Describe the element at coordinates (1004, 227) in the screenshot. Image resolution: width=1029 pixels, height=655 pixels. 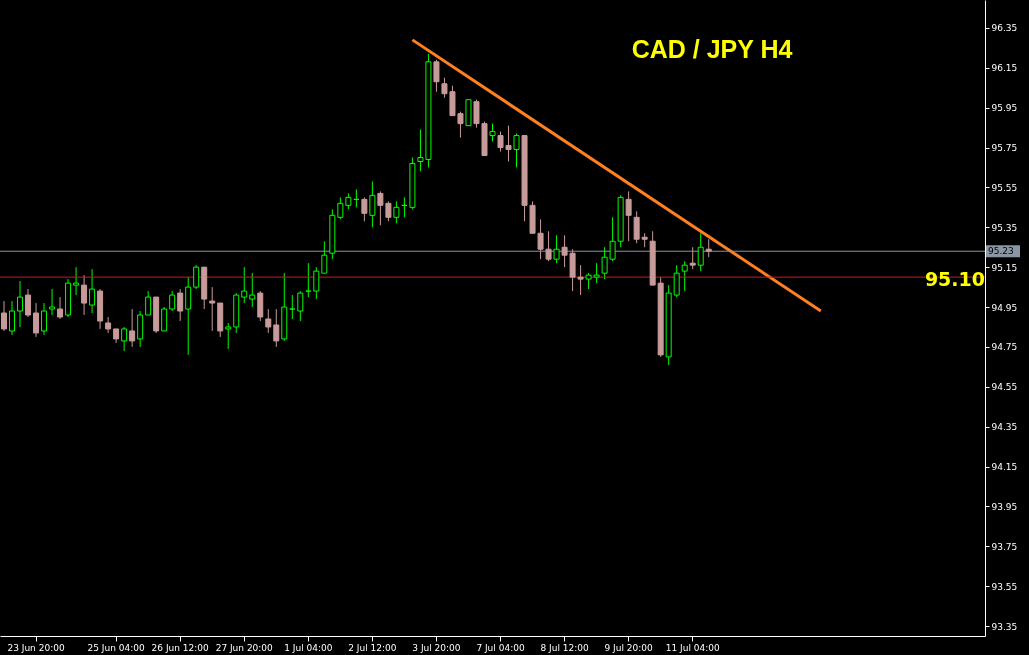
I see `y-tick-label: 95.35` at that location.